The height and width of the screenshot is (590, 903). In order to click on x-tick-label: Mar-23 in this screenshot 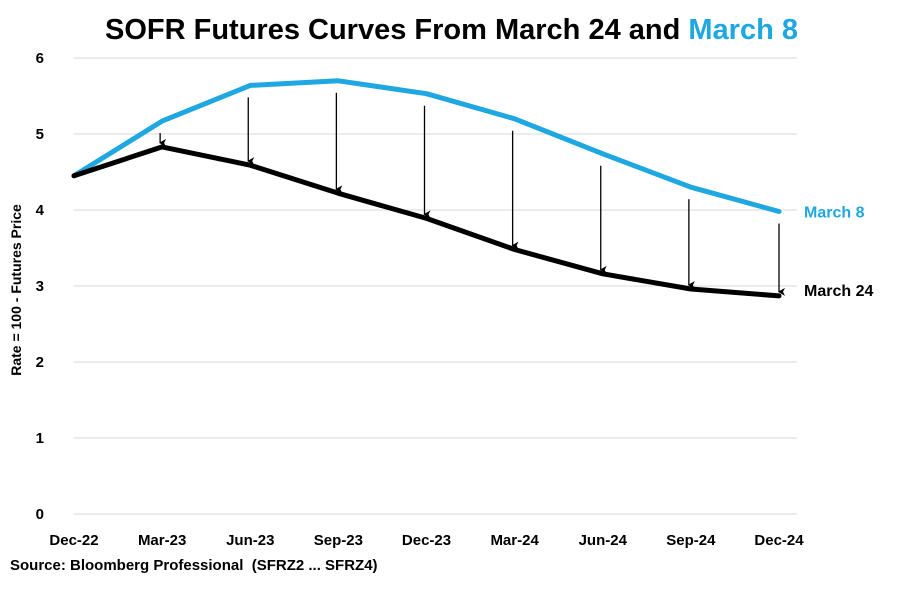, I will do `click(162, 540)`.